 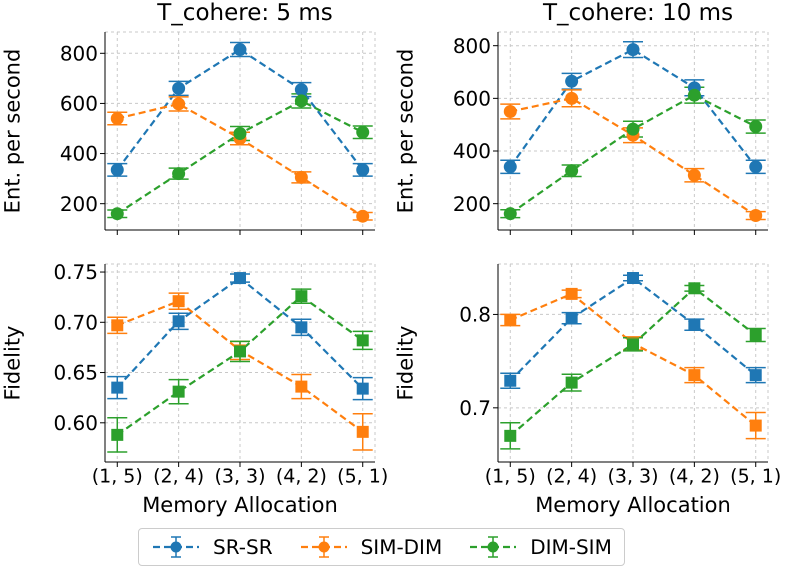 What do you see at coordinates (401, 547) in the screenshot?
I see `legend-label: SIM-DIM` at bounding box center [401, 547].